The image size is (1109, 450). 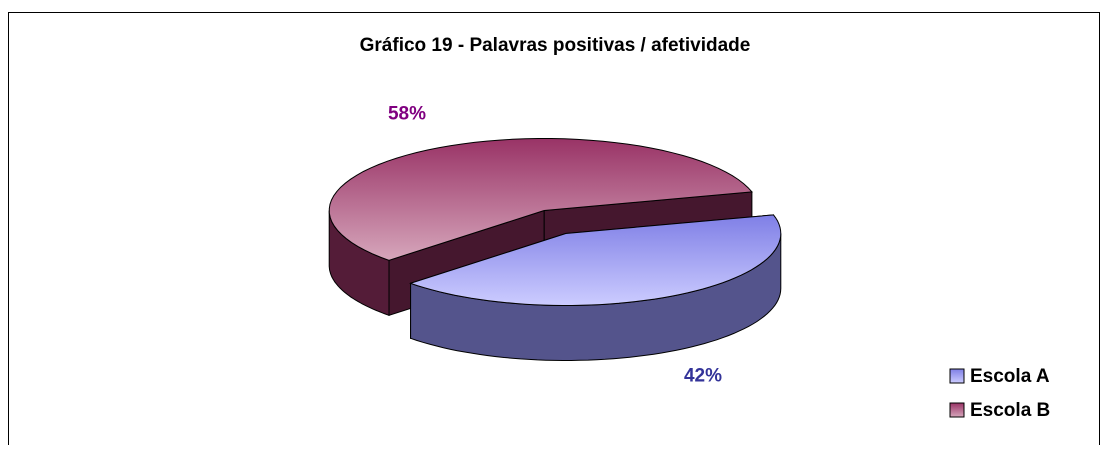 I want to click on data-label: 42%, so click(x=703, y=375).